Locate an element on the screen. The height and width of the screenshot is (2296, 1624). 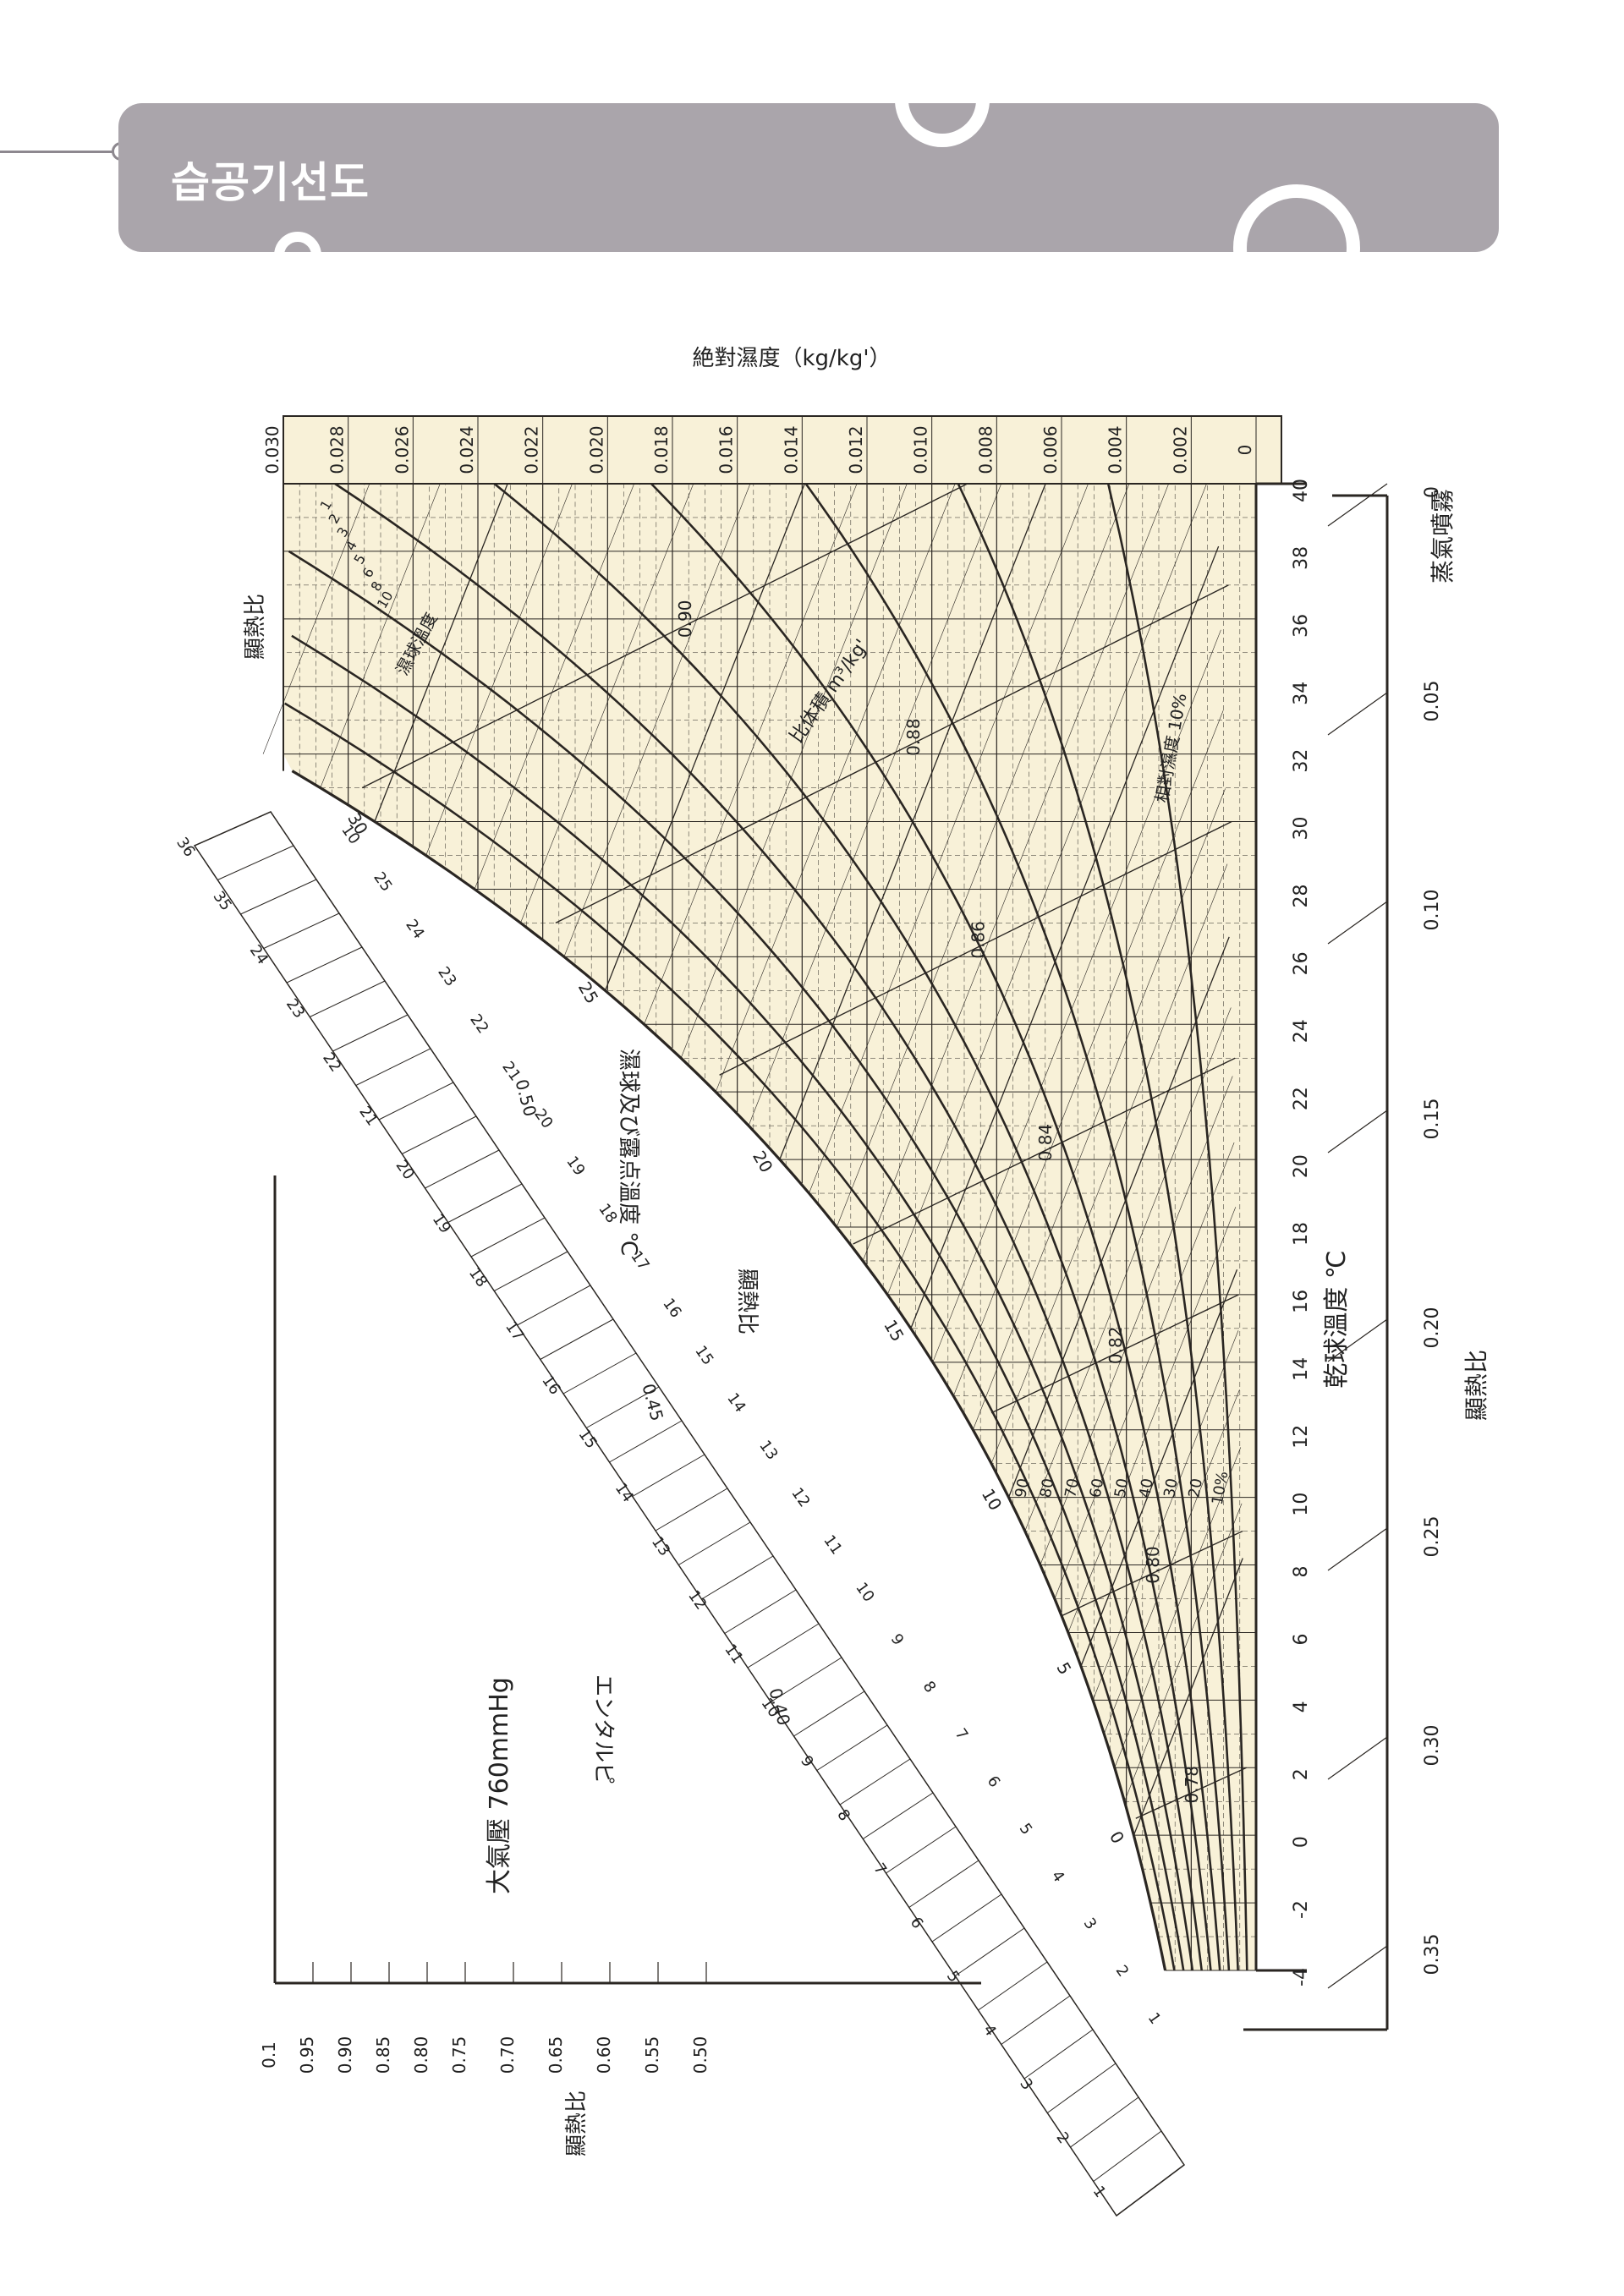
dry-bulb-tick-30: 30 is located at coordinates (1302, 829).